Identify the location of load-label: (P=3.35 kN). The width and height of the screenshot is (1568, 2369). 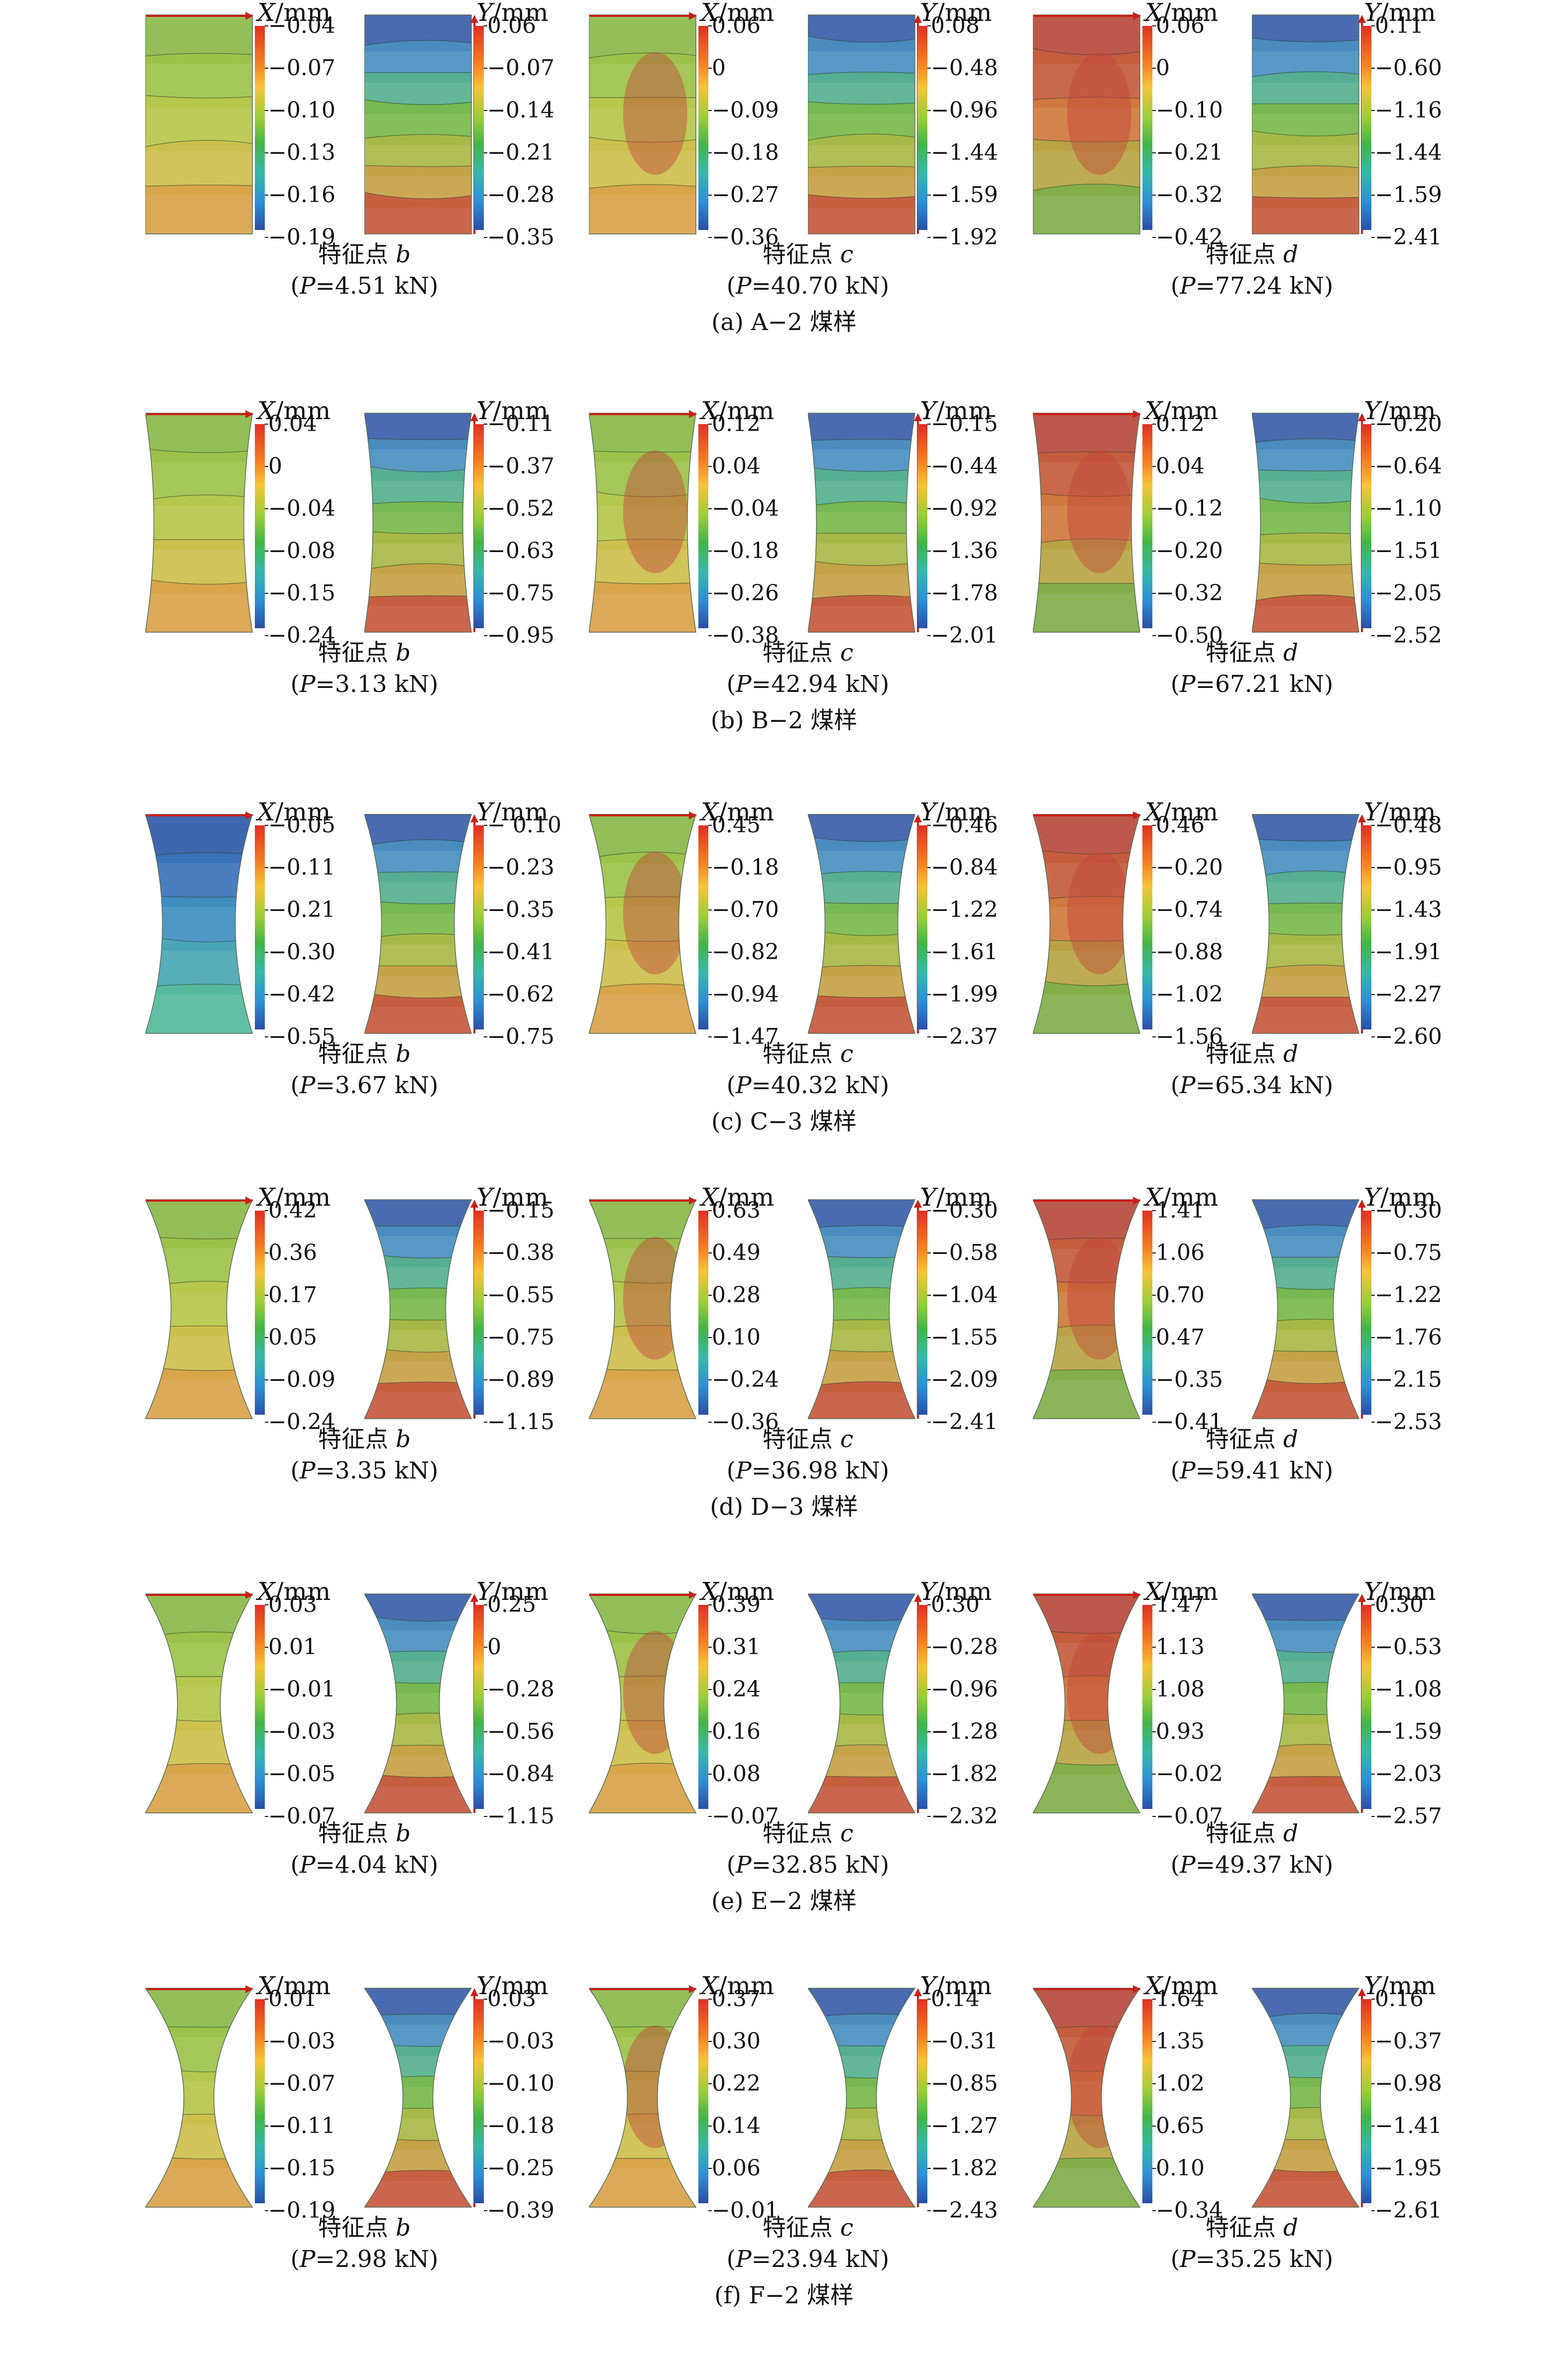
(364, 1470).